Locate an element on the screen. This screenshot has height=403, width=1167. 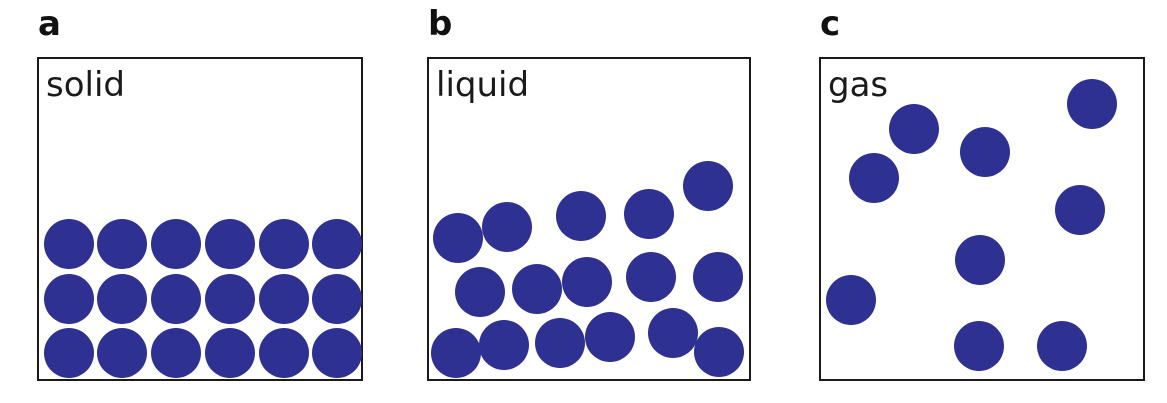
panel-b-letter: b is located at coordinates (440, 24).